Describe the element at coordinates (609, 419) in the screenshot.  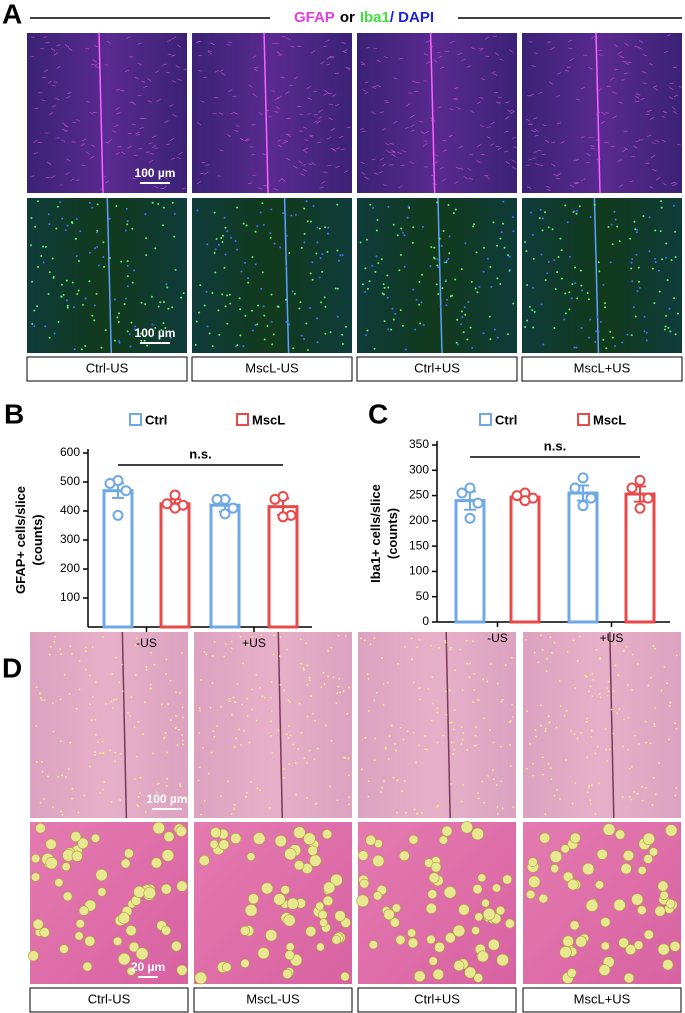
I see `legend-label: MscL` at that location.